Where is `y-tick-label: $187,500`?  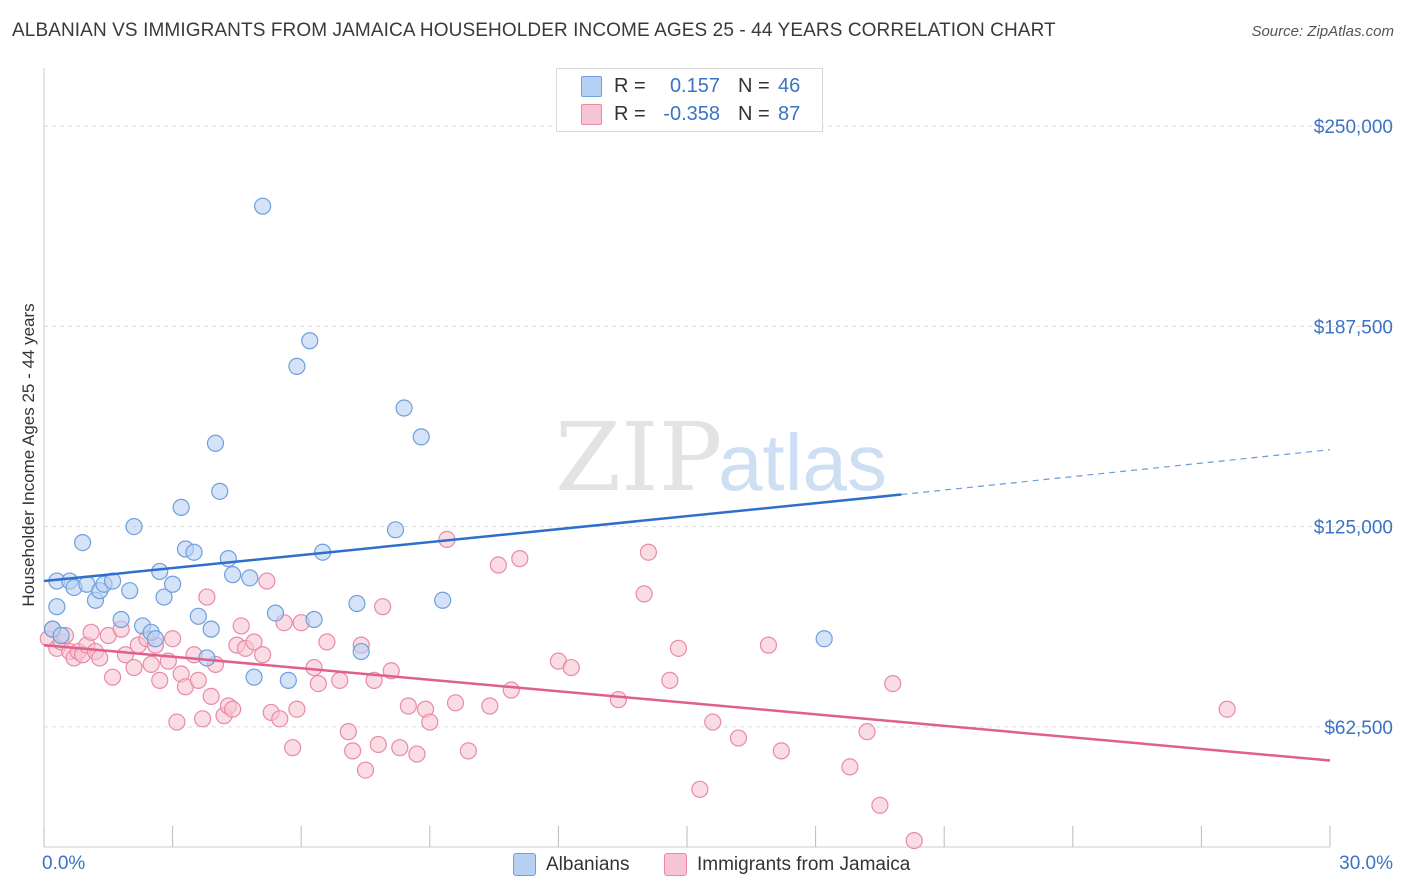
y-tick-label: $187,500 is located at coordinates (1353, 327).